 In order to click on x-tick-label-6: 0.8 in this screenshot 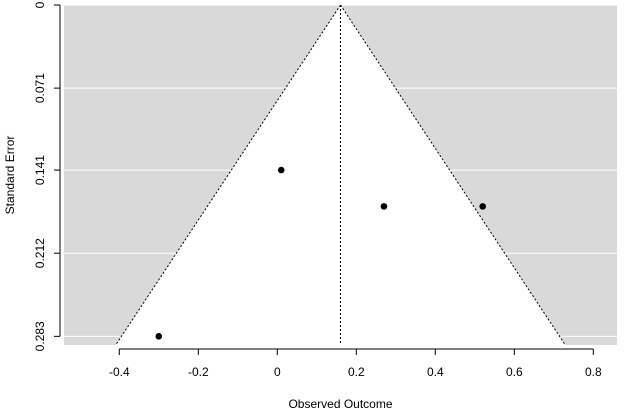, I will do `click(593, 372)`.